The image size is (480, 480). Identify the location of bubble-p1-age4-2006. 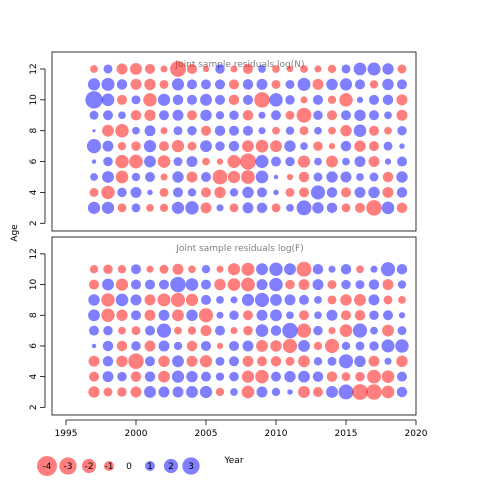
(220, 192).